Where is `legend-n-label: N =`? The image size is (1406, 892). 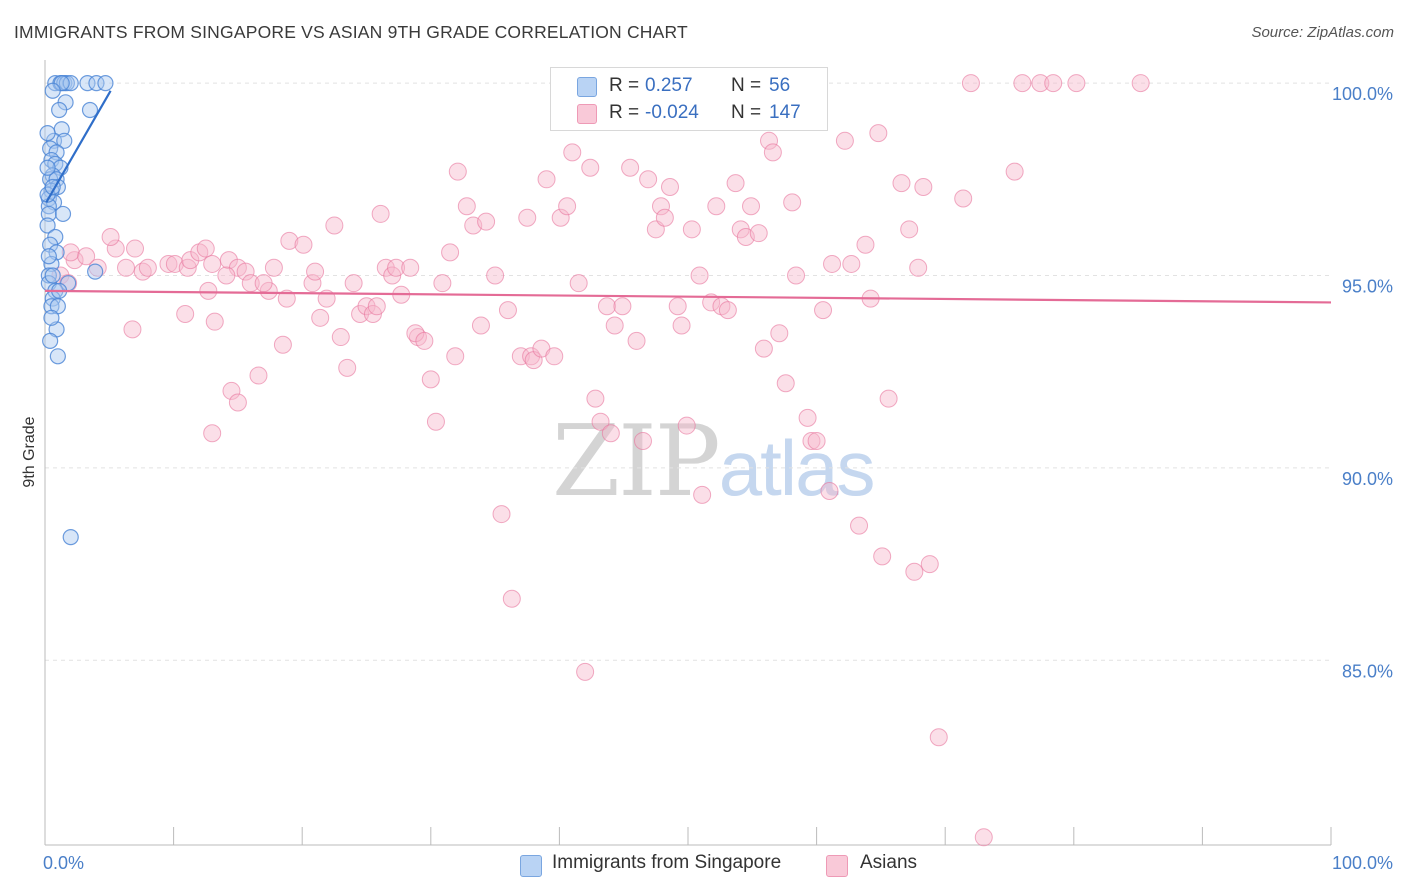
legend-n-label: N = is located at coordinates (746, 112).